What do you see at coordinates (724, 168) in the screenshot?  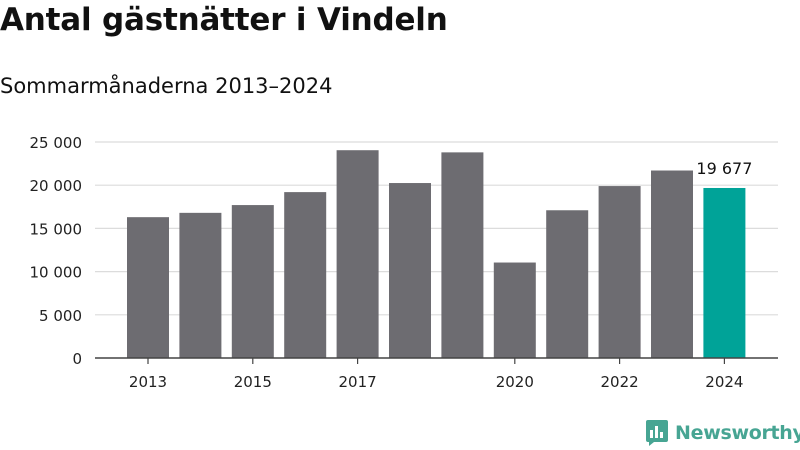 I see `data-label: 19 677` at bounding box center [724, 168].